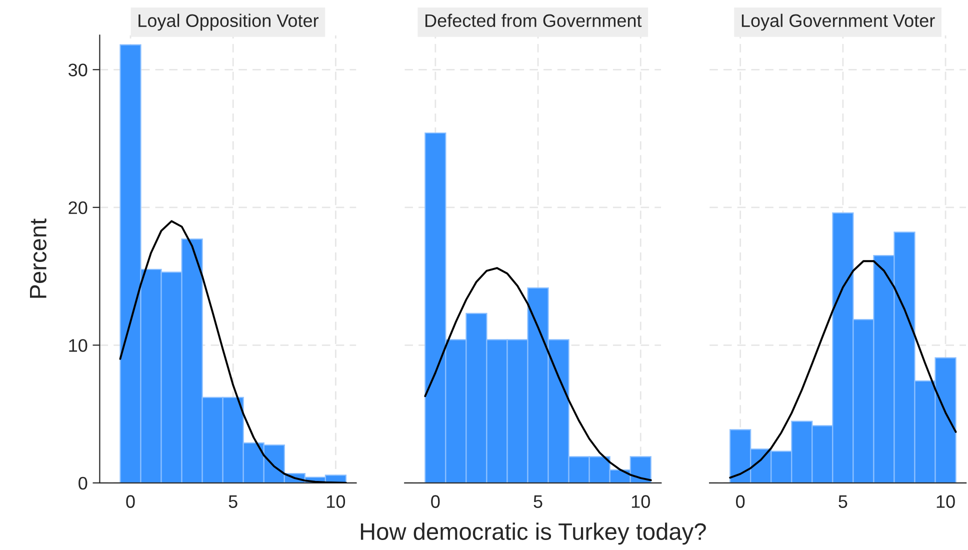 This screenshot has width=968, height=550. Describe the element at coordinates (233, 351) in the screenshot. I see `line-series` at that location.